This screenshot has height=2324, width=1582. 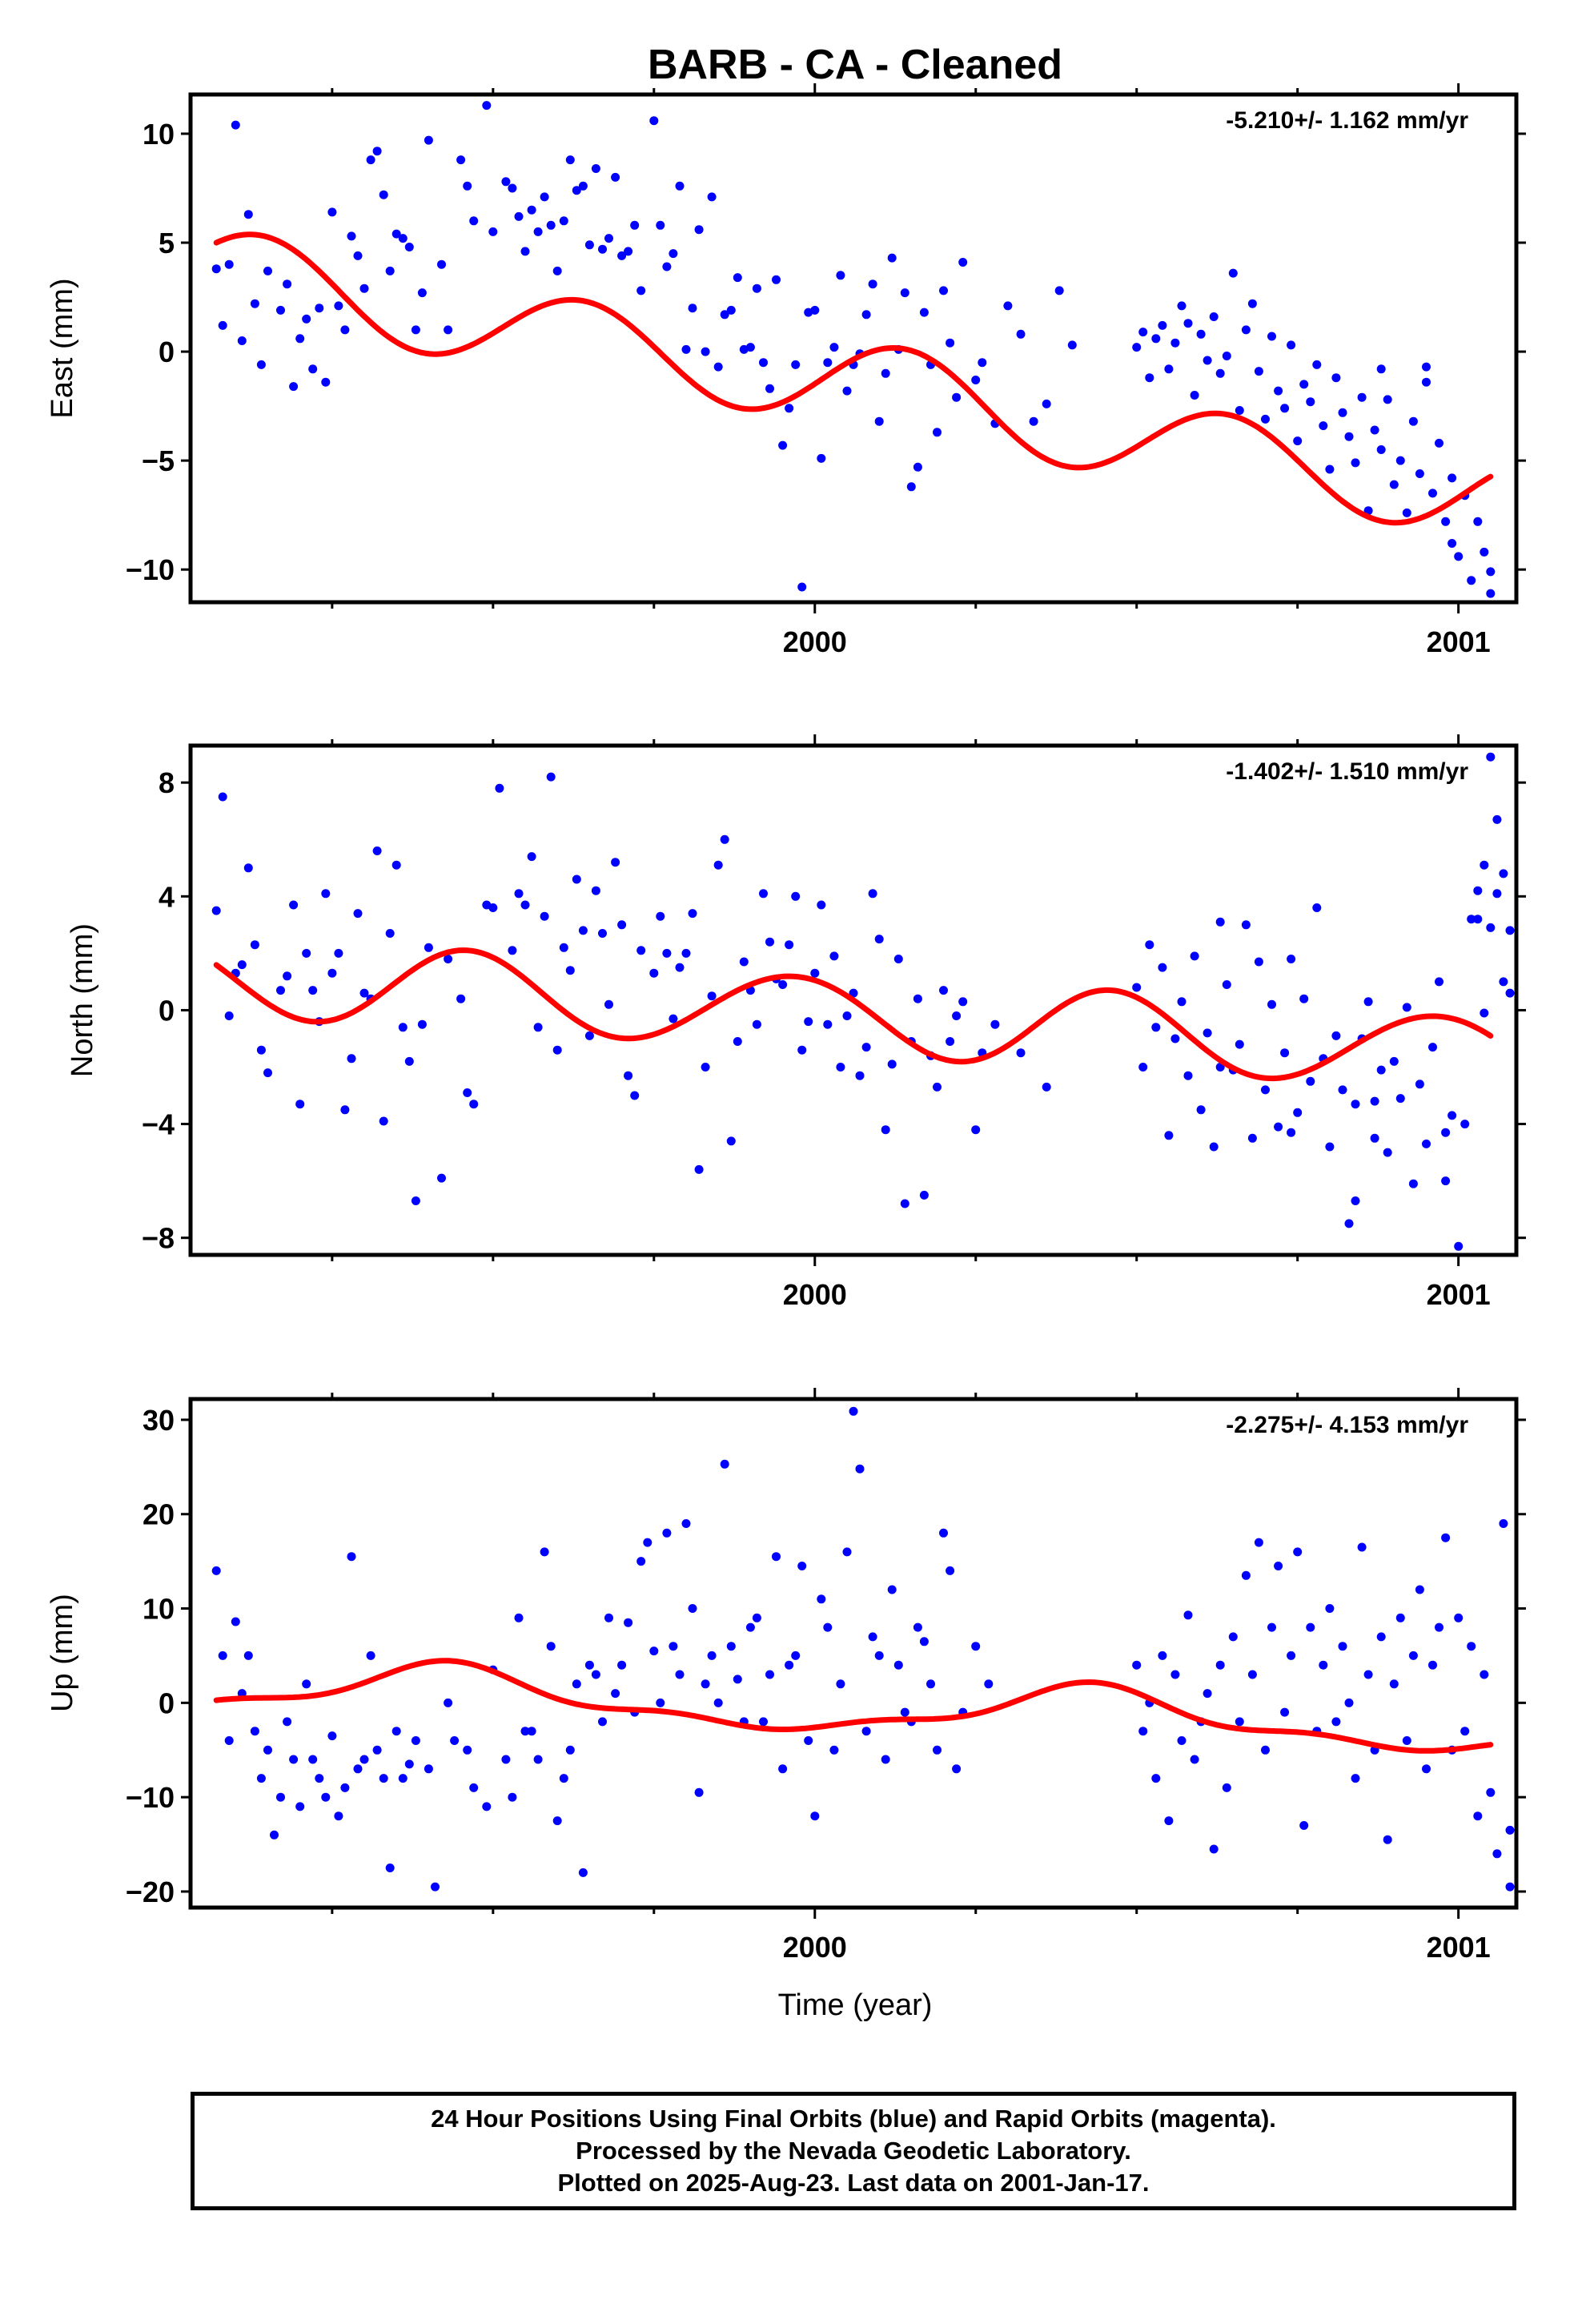 What do you see at coordinates (158, 1238) in the screenshot?
I see `y-tick-label: −8` at bounding box center [158, 1238].